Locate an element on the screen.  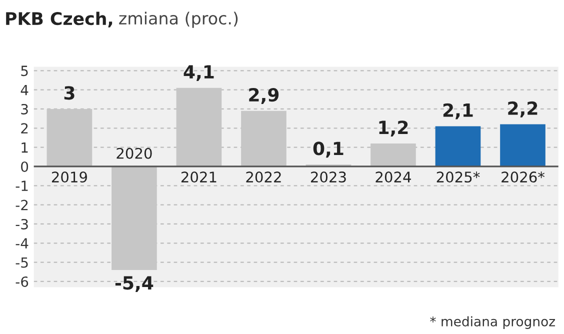
y-tick-label: 2 is located at coordinates (24, 128).